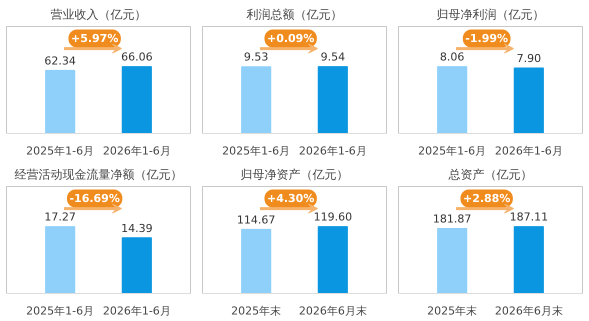 This screenshot has height=321, width=589. What do you see at coordinates (333, 57) in the screenshot?
I see `data-label: 9.54` at bounding box center [333, 57].